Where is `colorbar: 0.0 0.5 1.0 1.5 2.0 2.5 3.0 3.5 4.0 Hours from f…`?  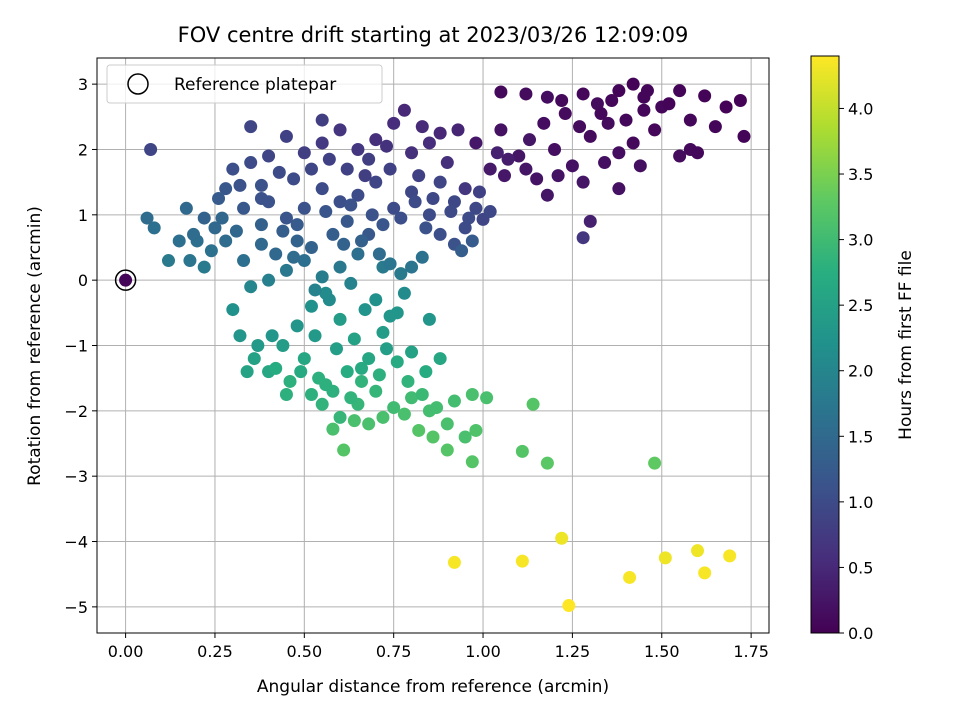
colorbar: 0.0 0.5 1.0 1.5 2.0 2.5 3.0 3.5 4.0 Hours from f… is located at coordinates (863, 349).